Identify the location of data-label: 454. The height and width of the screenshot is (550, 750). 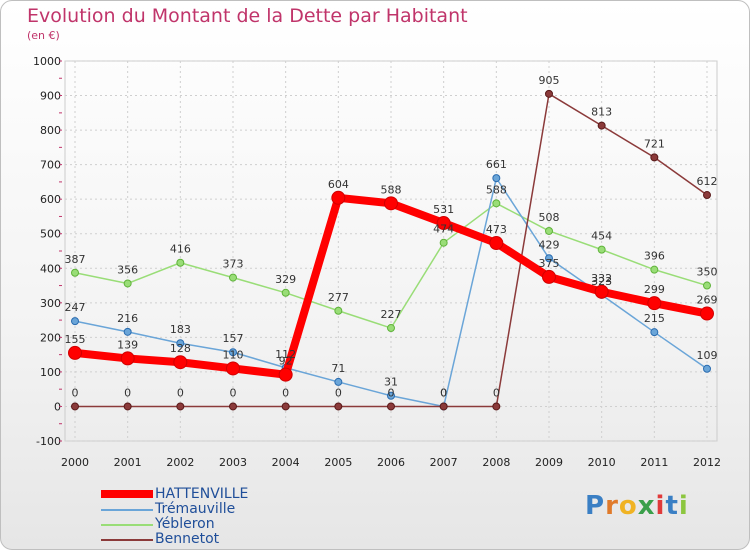
(601, 236).